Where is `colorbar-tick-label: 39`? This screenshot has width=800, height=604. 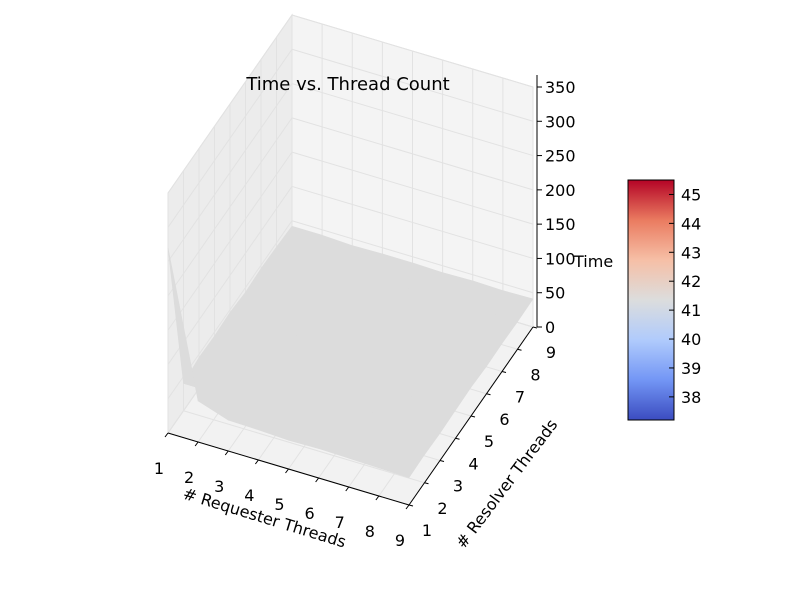
colorbar-tick-label: 39 is located at coordinates (691, 368).